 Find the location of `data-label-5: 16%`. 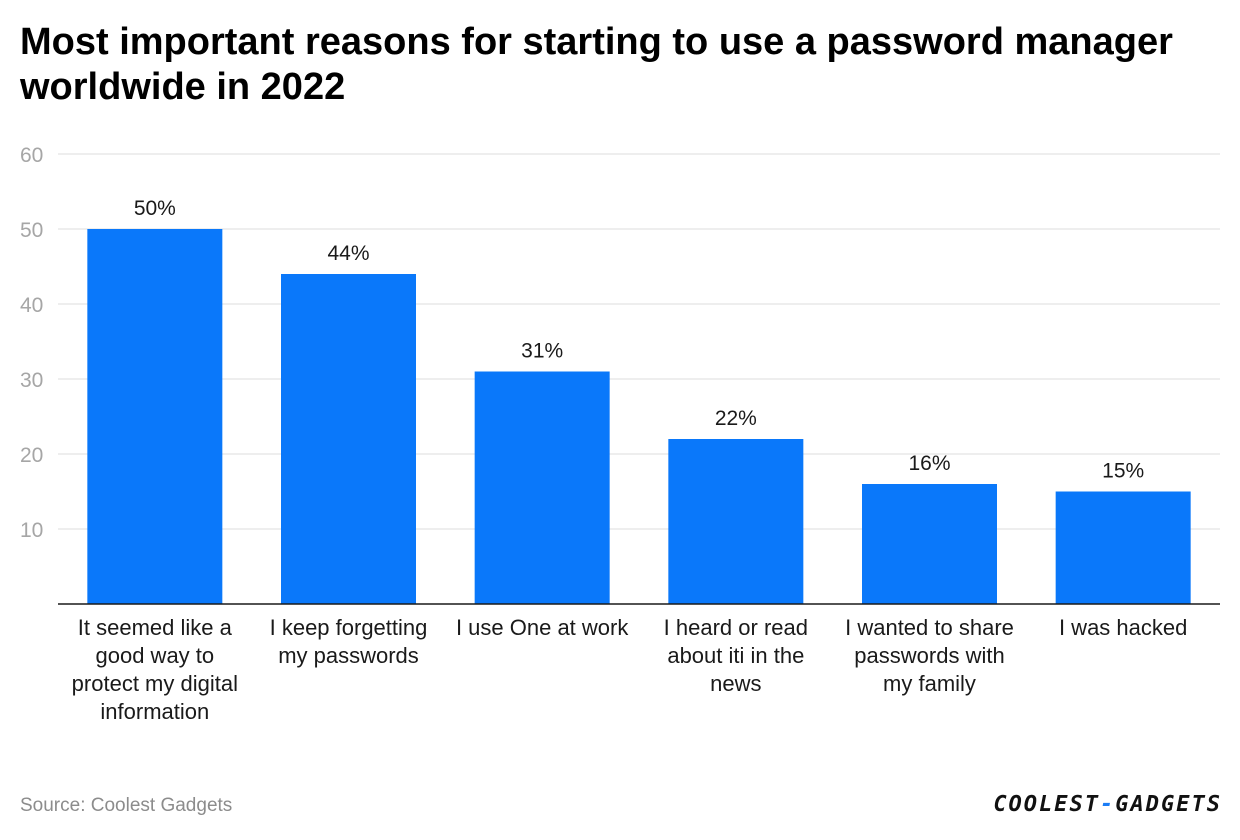

data-label-5: 16% is located at coordinates (929, 463).